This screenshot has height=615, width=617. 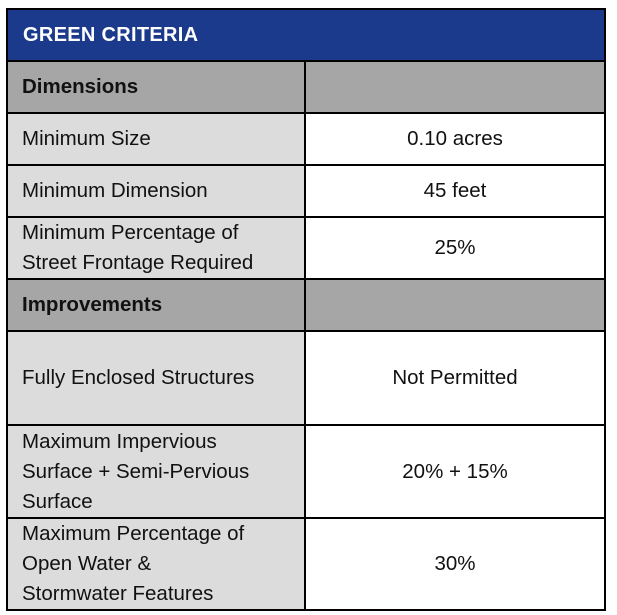 I want to click on section-label: Improvements, so click(x=157, y=305).